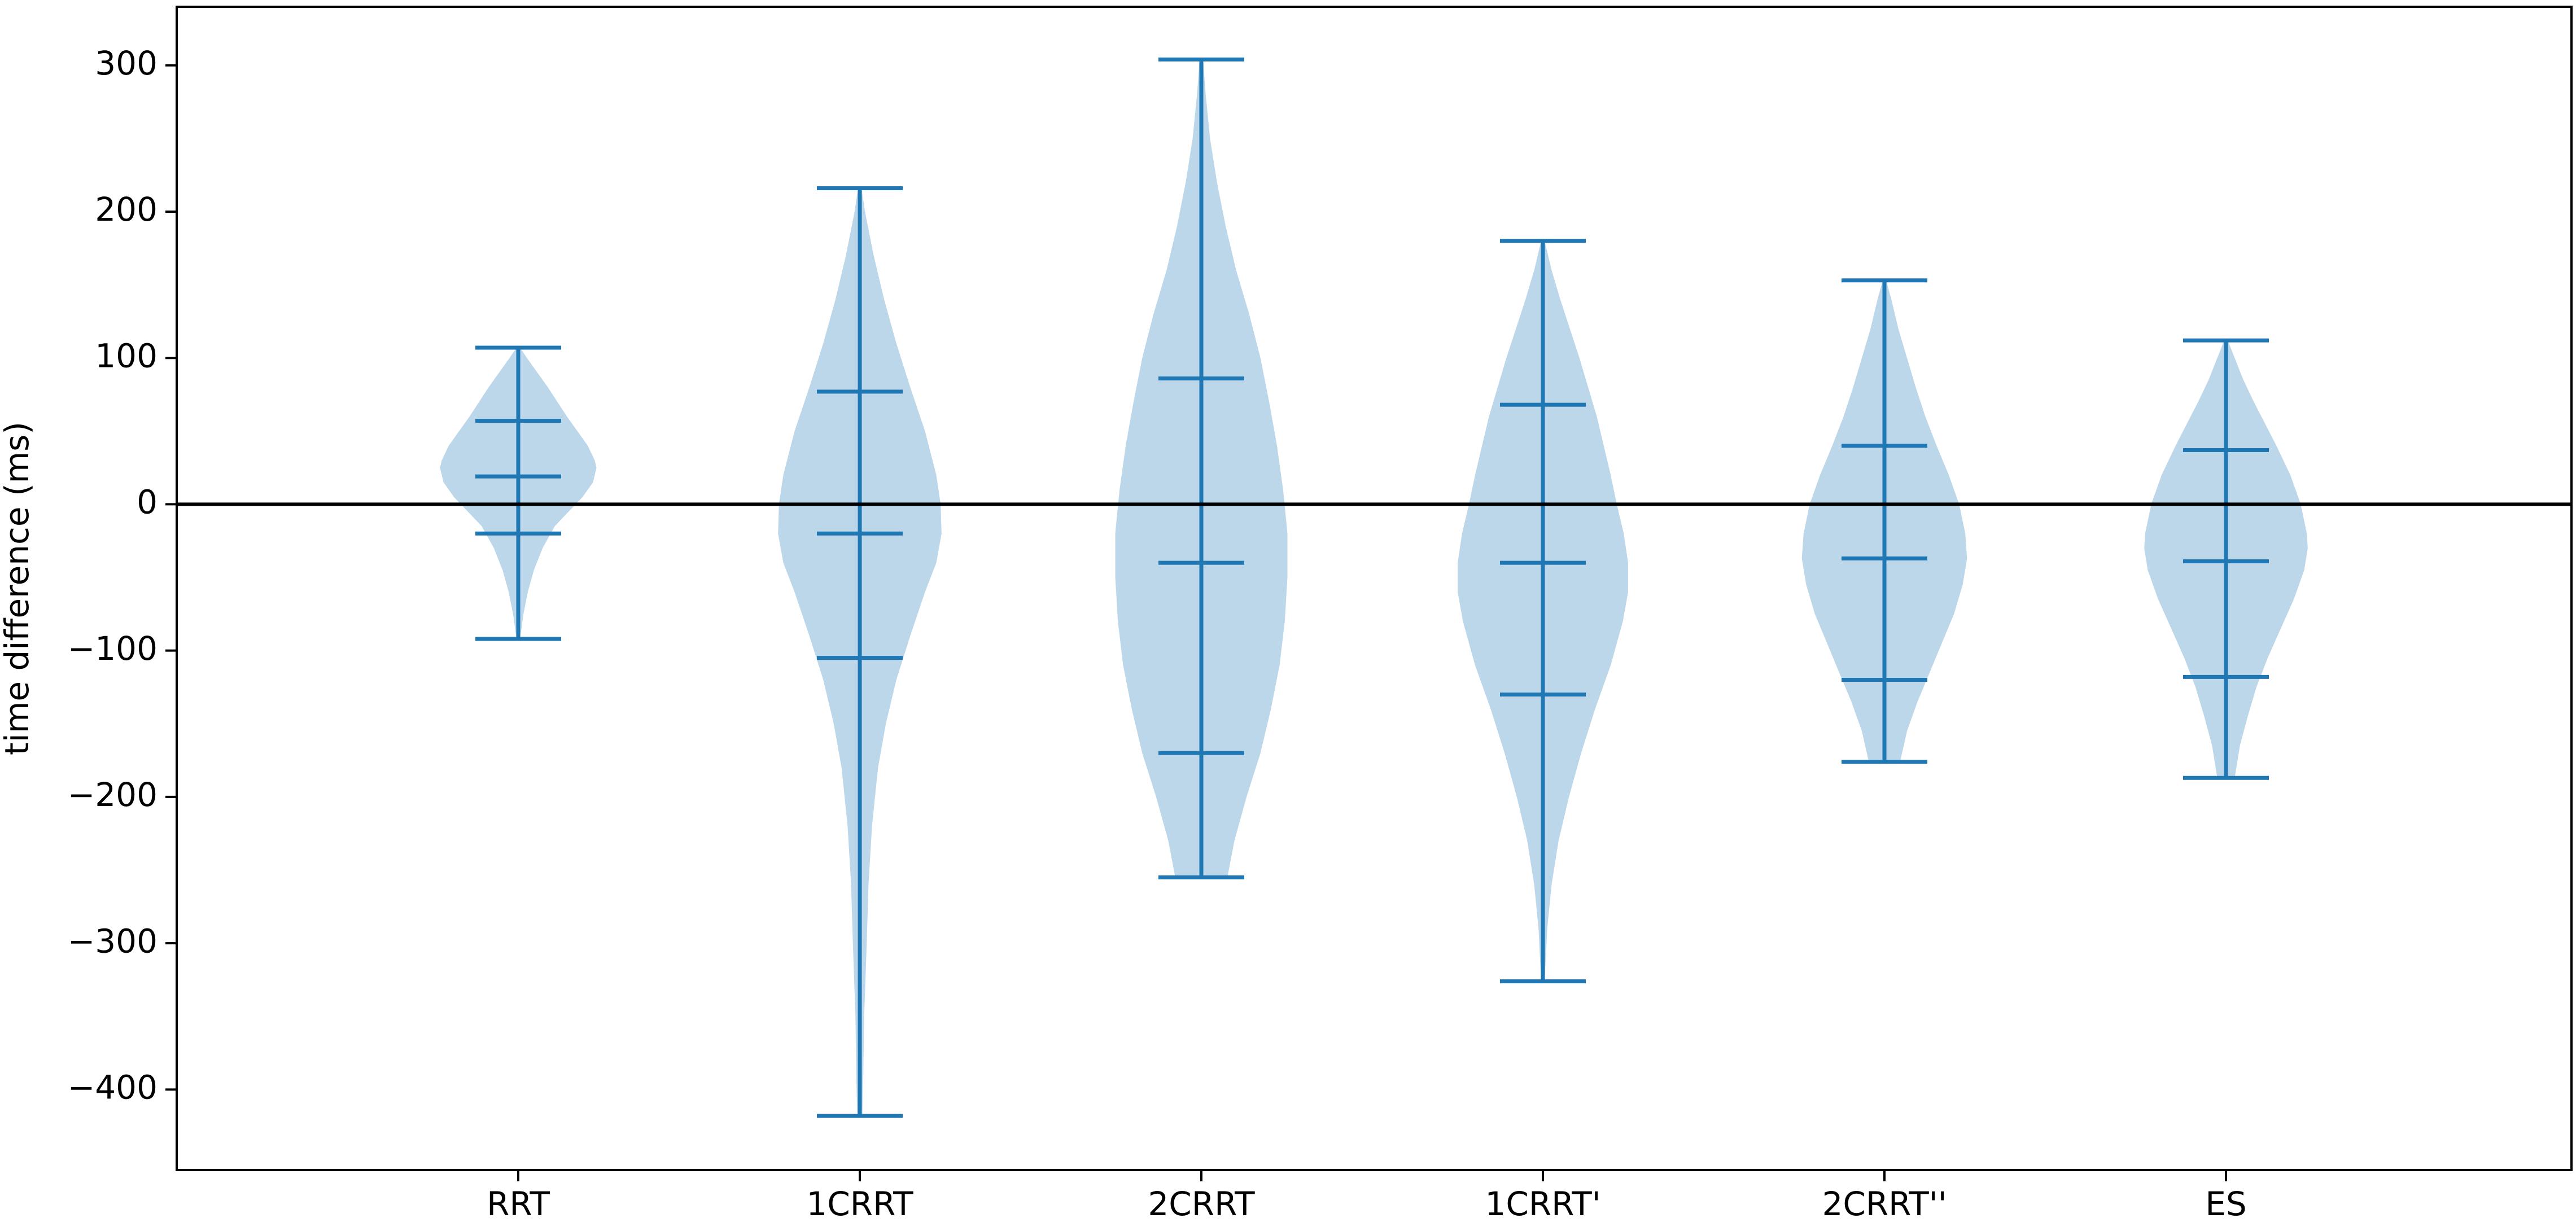  Describe the element at coordinates (518, 1204) in the screenshot. I see `x-tick-label: RRT` at that location.